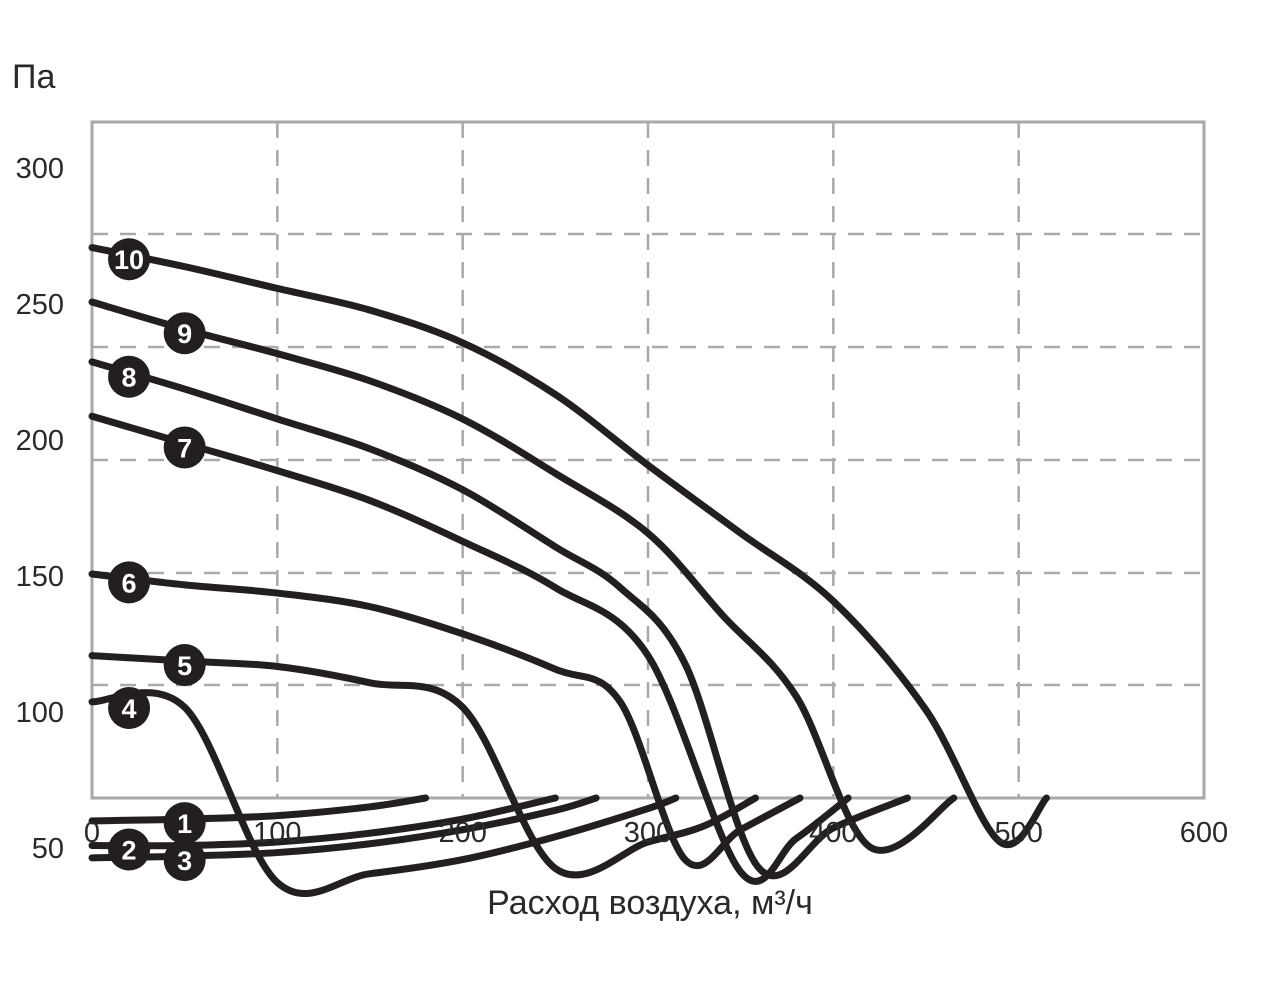 This screenshot has width=1288, height=986. Describe the element at coordinates (1204, 833) in the screenshot. I see `x-tick-label: 600` at that location.